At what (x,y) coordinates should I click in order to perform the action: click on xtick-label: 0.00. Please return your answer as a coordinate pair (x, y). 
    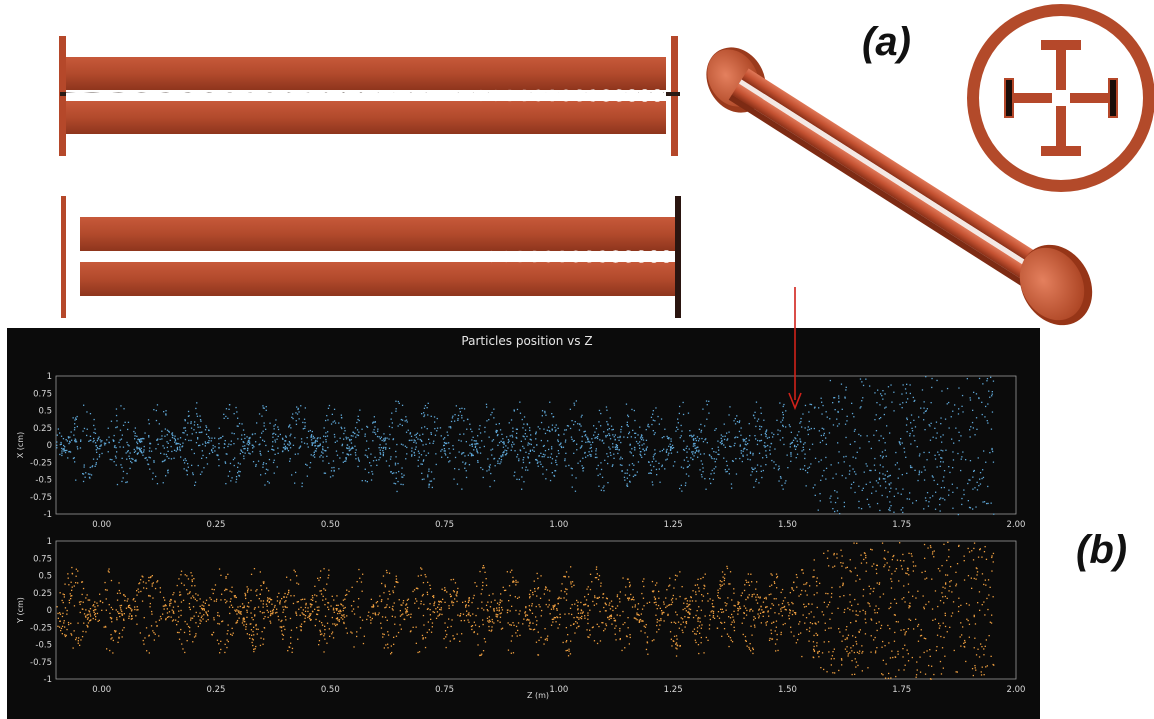
    Looking at the image, I should click on (101, 525).